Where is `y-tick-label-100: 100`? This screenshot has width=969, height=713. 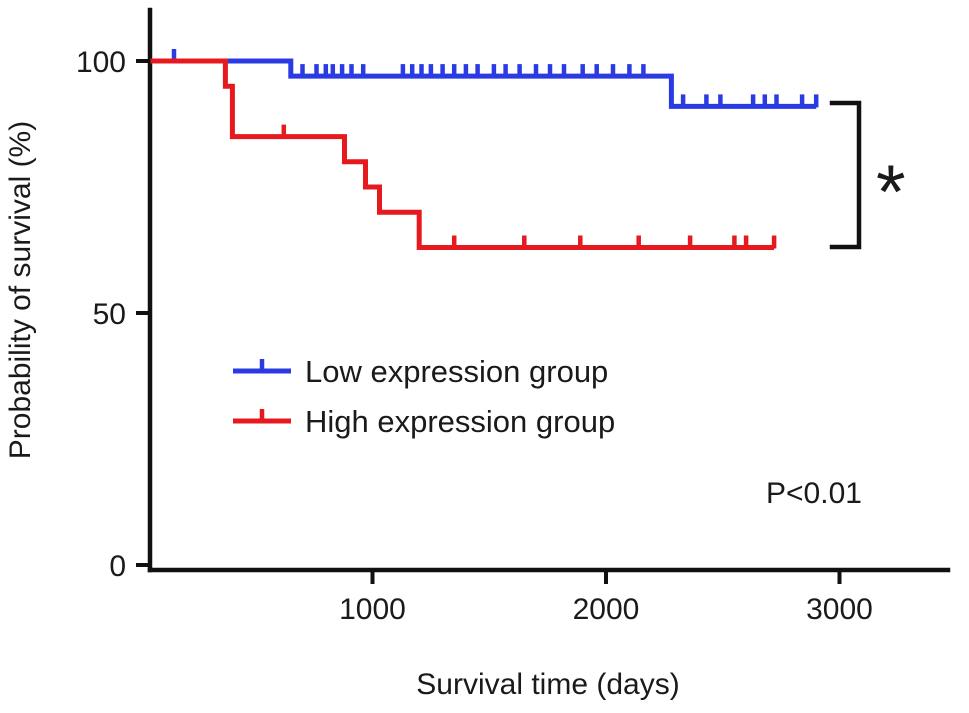
y-tick-label-100: 100 is located at coordinates (101, 62).